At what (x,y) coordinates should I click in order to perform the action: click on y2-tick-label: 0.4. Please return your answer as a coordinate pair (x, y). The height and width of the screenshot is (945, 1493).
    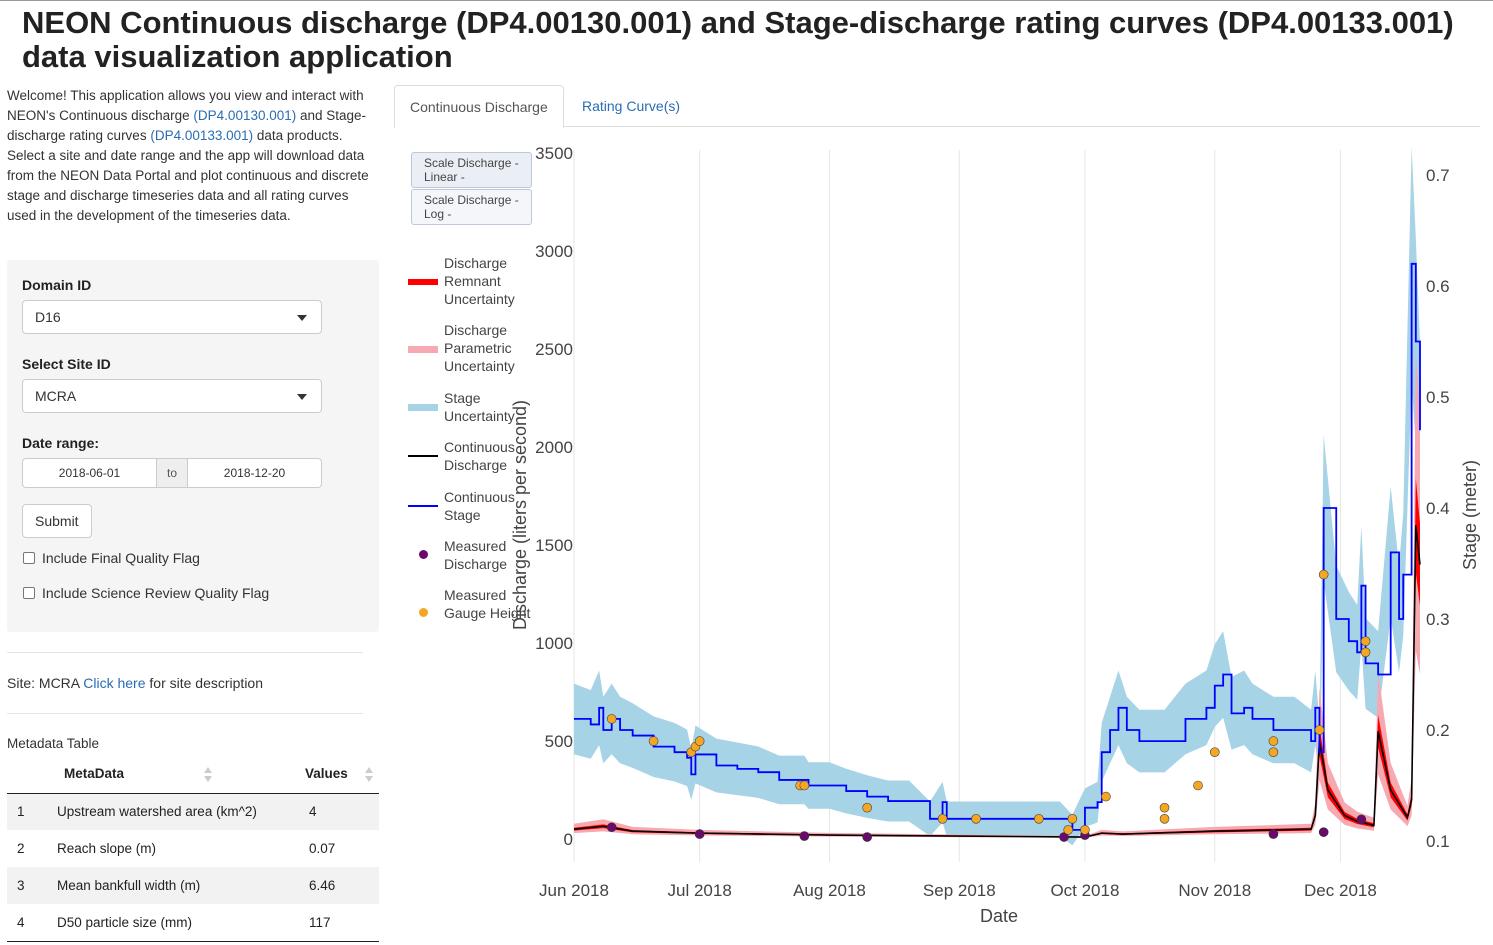
    Looking at the image, I should click on (1438, 508).